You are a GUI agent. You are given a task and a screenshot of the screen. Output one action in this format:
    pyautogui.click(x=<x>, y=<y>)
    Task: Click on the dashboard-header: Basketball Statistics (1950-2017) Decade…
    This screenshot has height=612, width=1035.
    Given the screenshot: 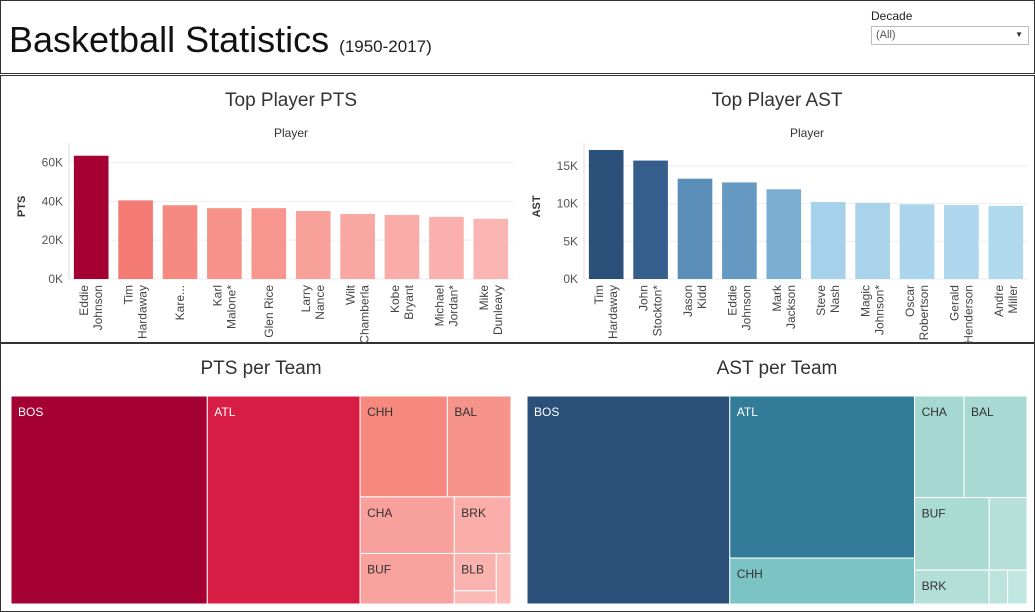 What is the action you would take?
    pyautogui.click(x=517, y=37)
    